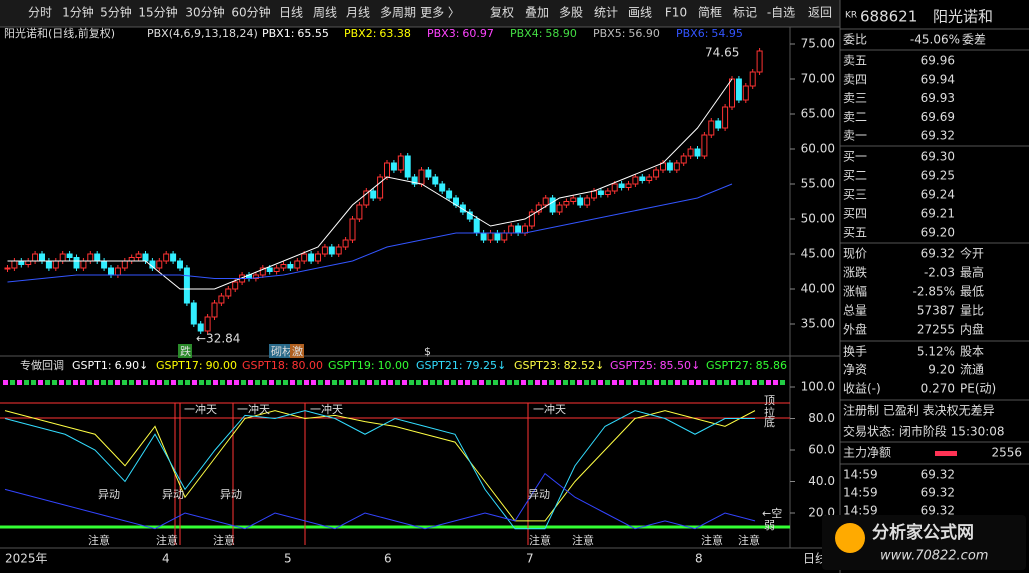  I want to click on move-label: 异动, so click(109, 494).